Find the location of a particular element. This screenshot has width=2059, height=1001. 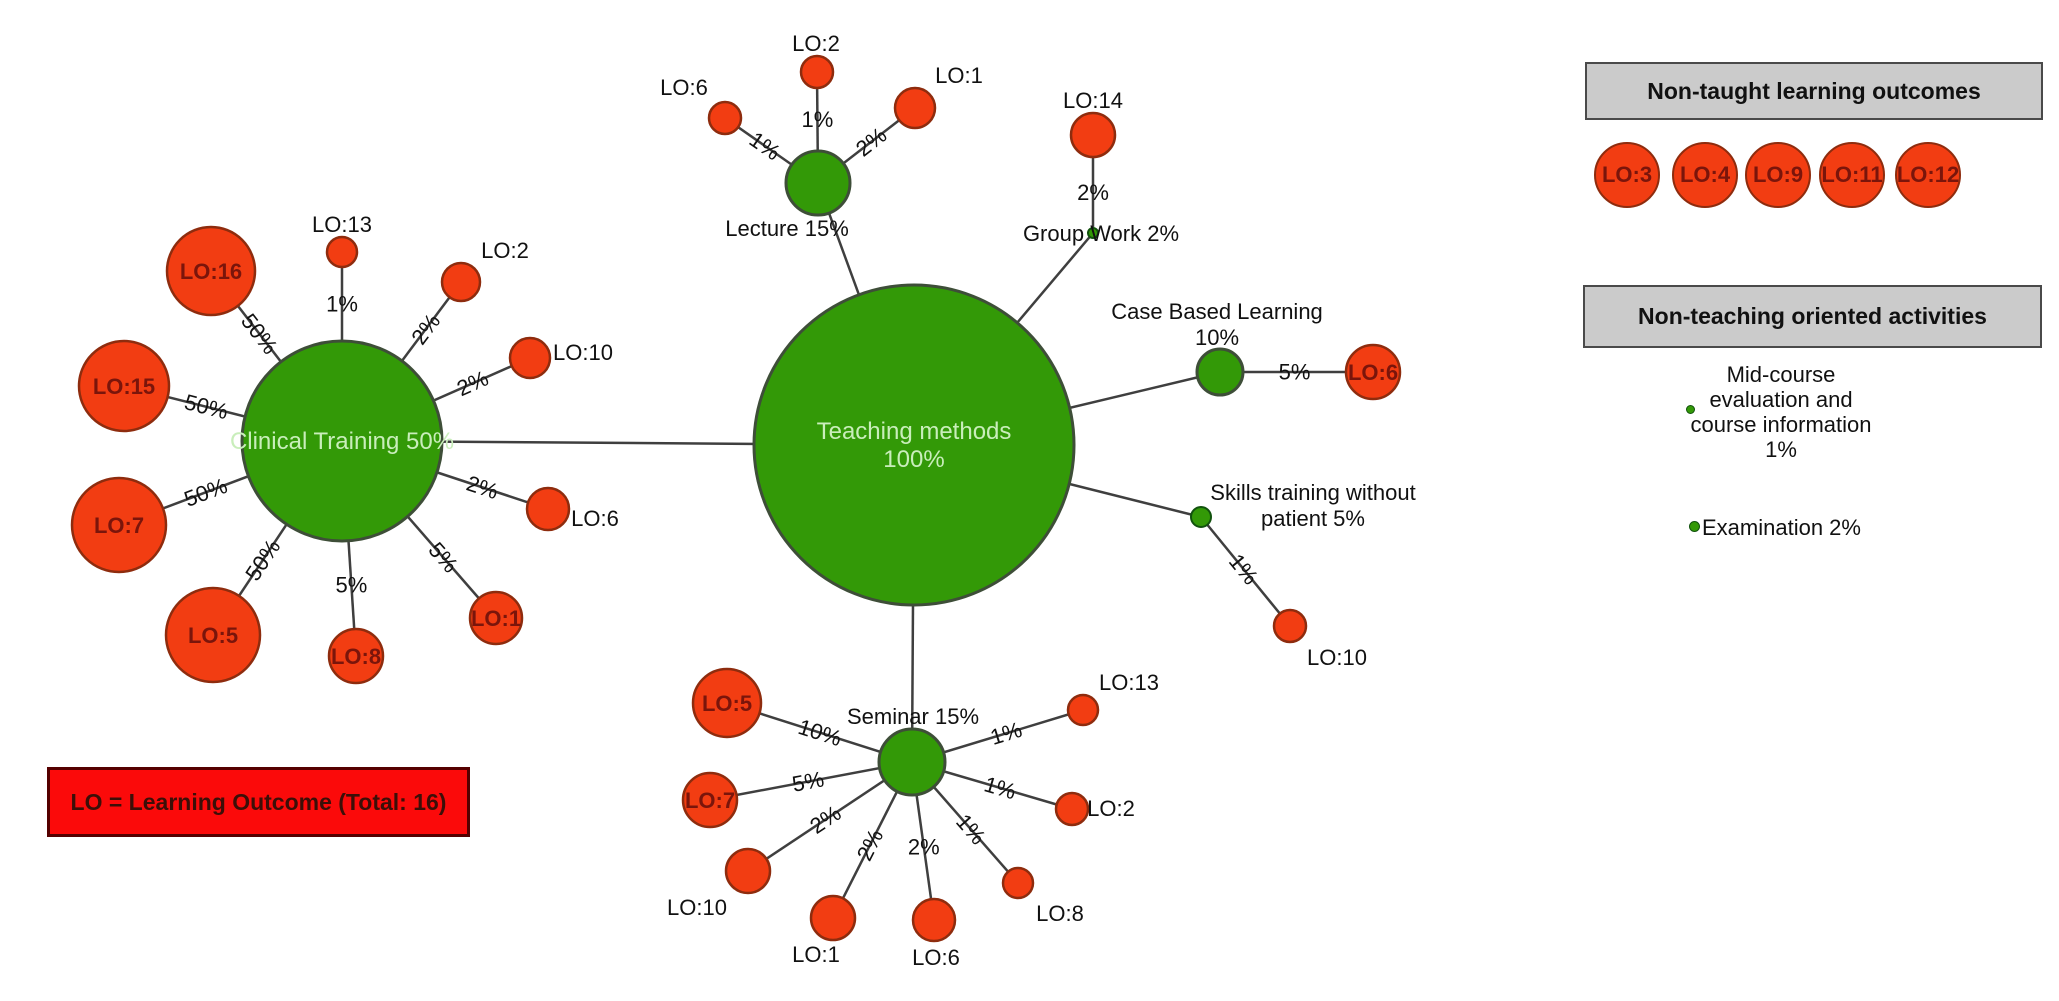

node-lo16 is located at coordinates (211, 271).